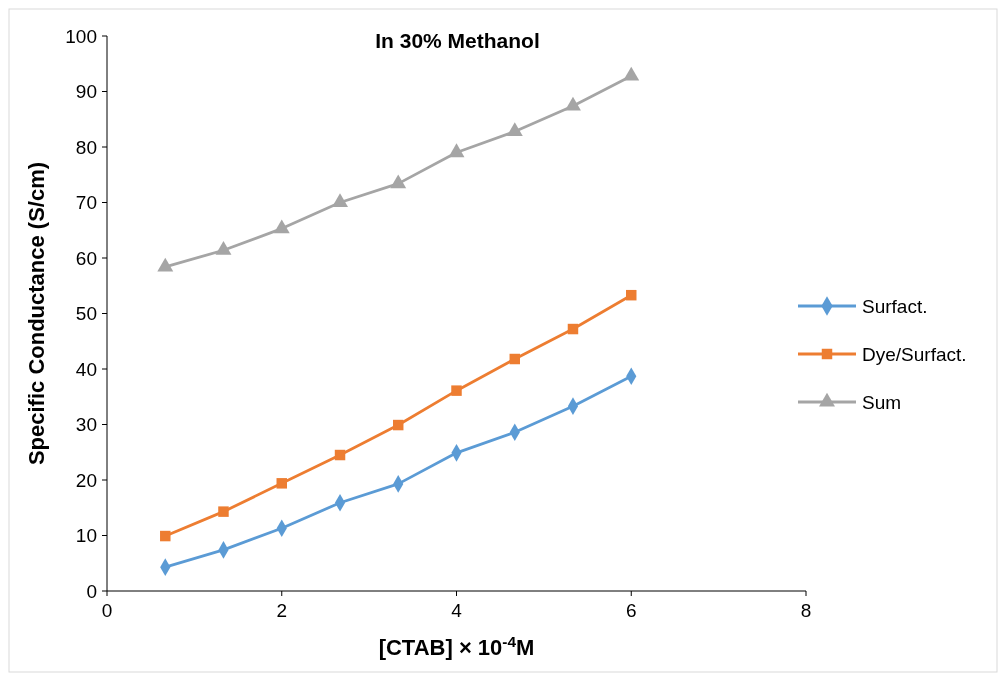 Image resolution: width=1002 pixels, height=675 pixels. Describe the element at coordinates (806, 610) in the screenshot. I see `x-tick-label: 8` at that location.